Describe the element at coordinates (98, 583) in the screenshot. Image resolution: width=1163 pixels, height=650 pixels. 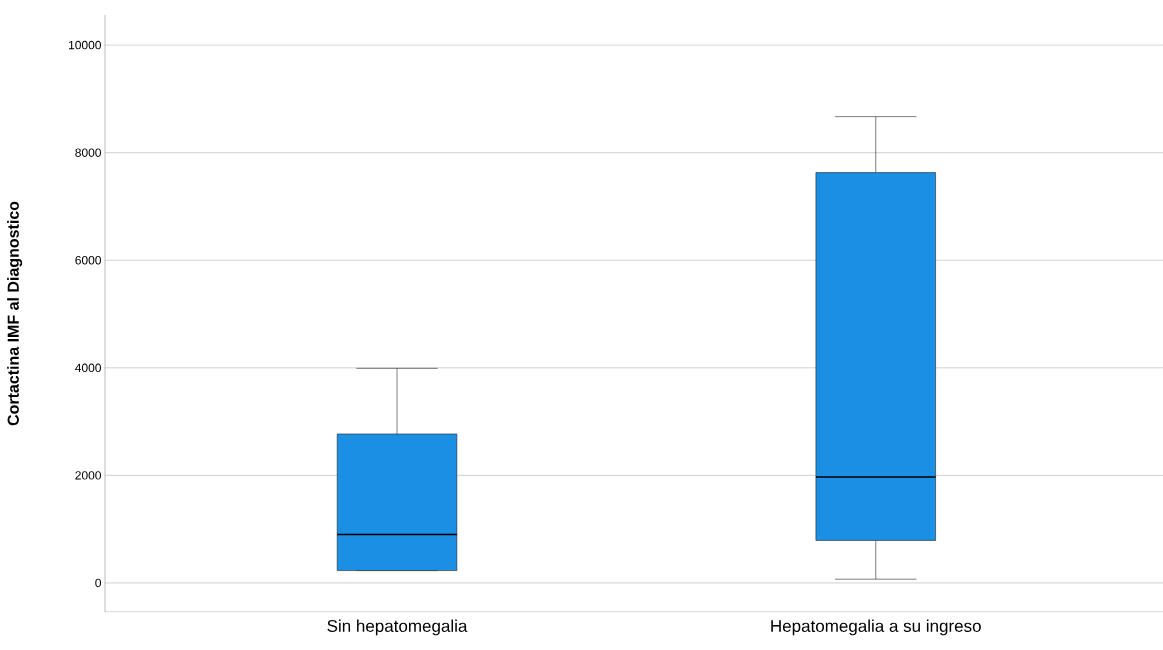
I see `y-tick-label: 0` at that location.